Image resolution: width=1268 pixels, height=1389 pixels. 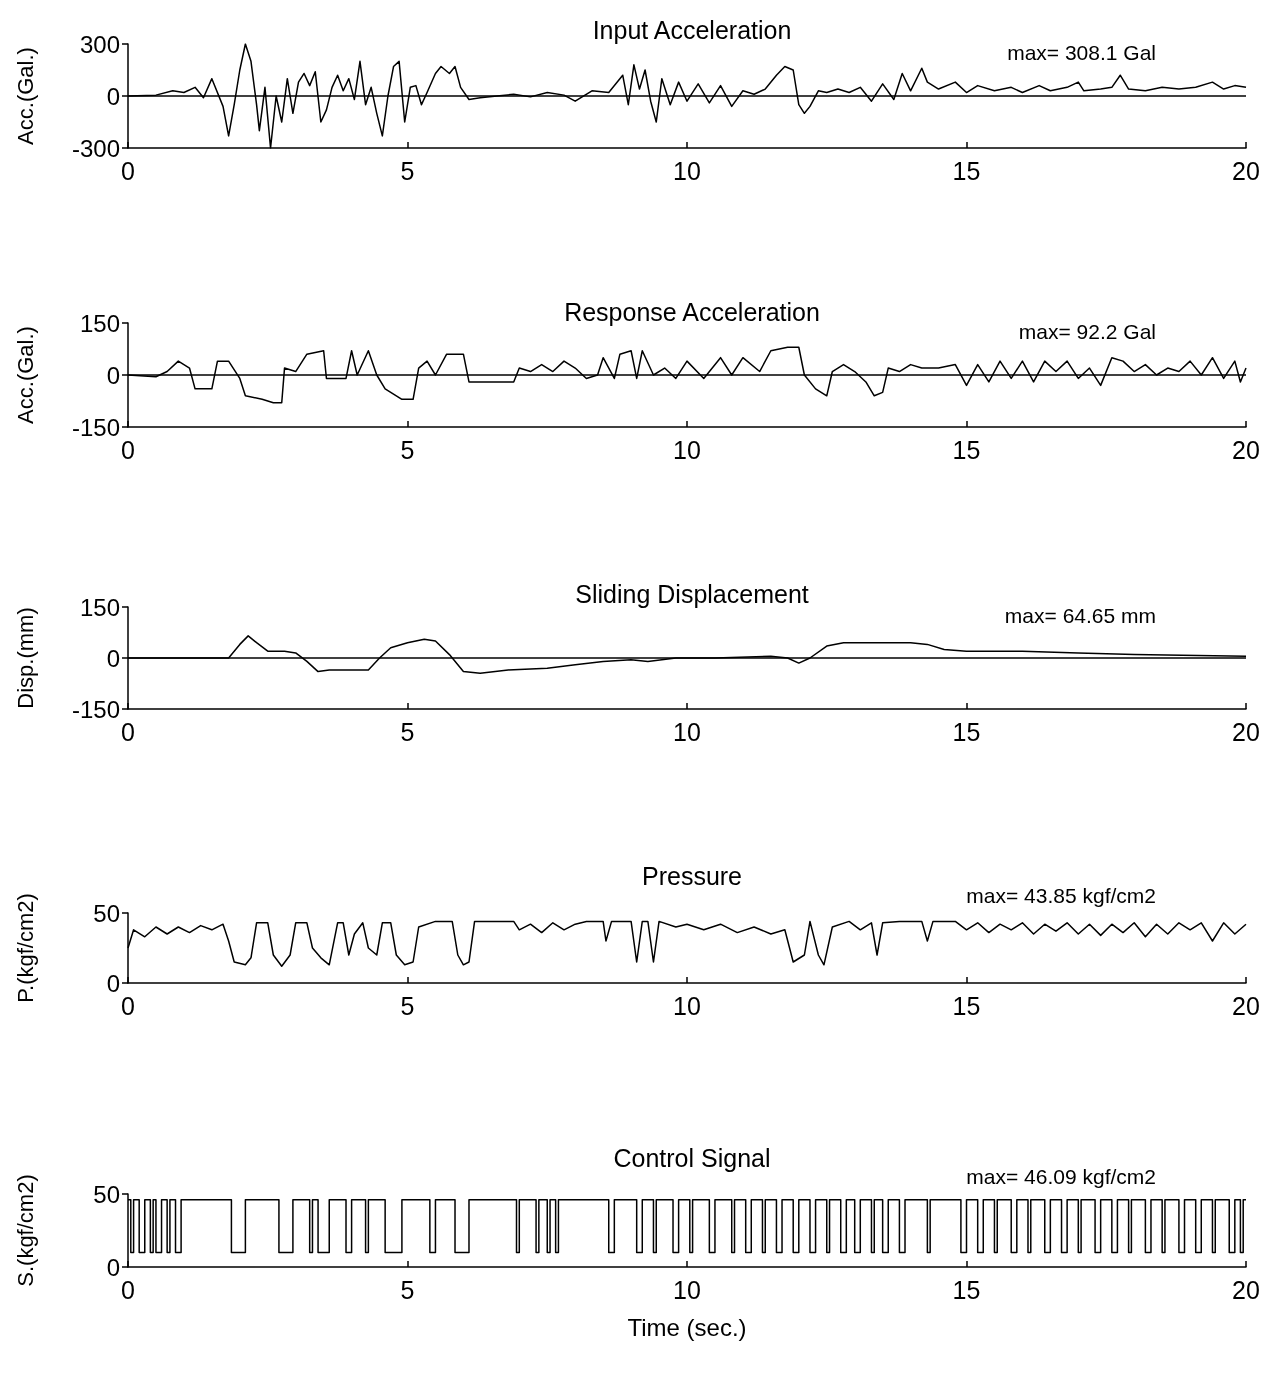 I want to click on chart-title: Response Acceleration, so click(x=692, y=311).